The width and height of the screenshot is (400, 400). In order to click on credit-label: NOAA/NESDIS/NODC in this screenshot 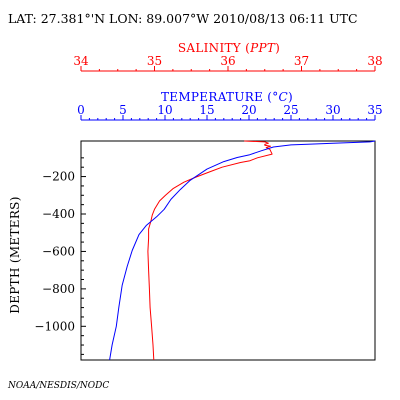, I will do `click(58, 386)`.